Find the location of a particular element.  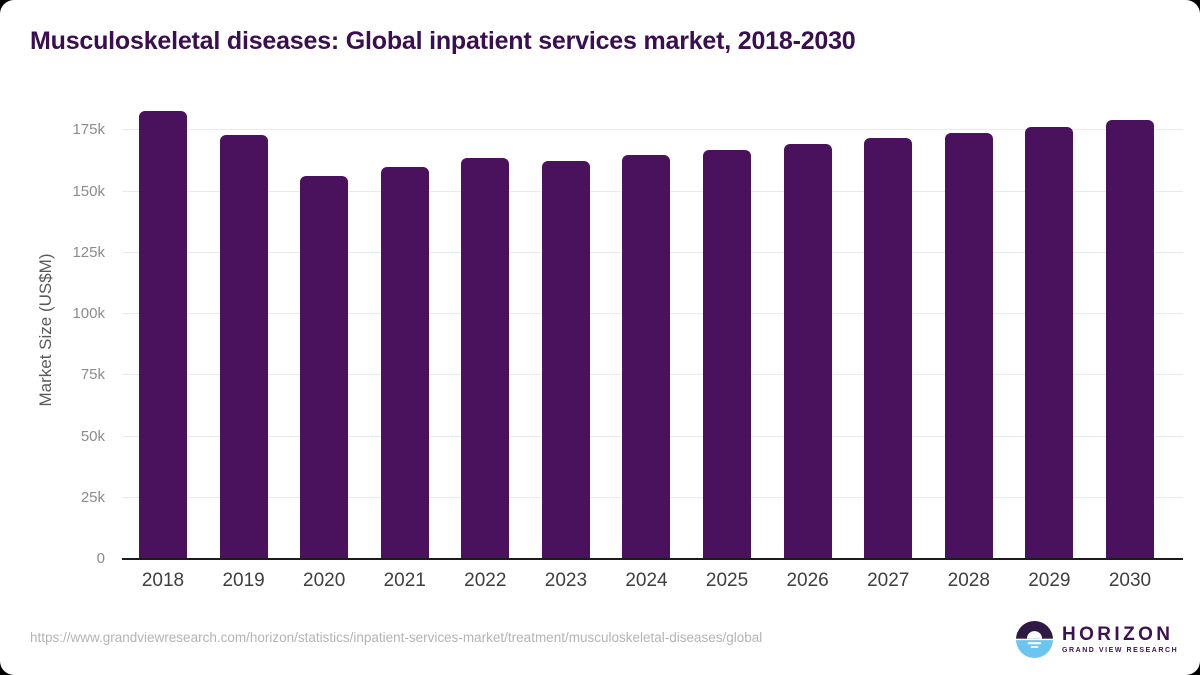

x-tick-label: 2028 is located at coordinates (968, 580).